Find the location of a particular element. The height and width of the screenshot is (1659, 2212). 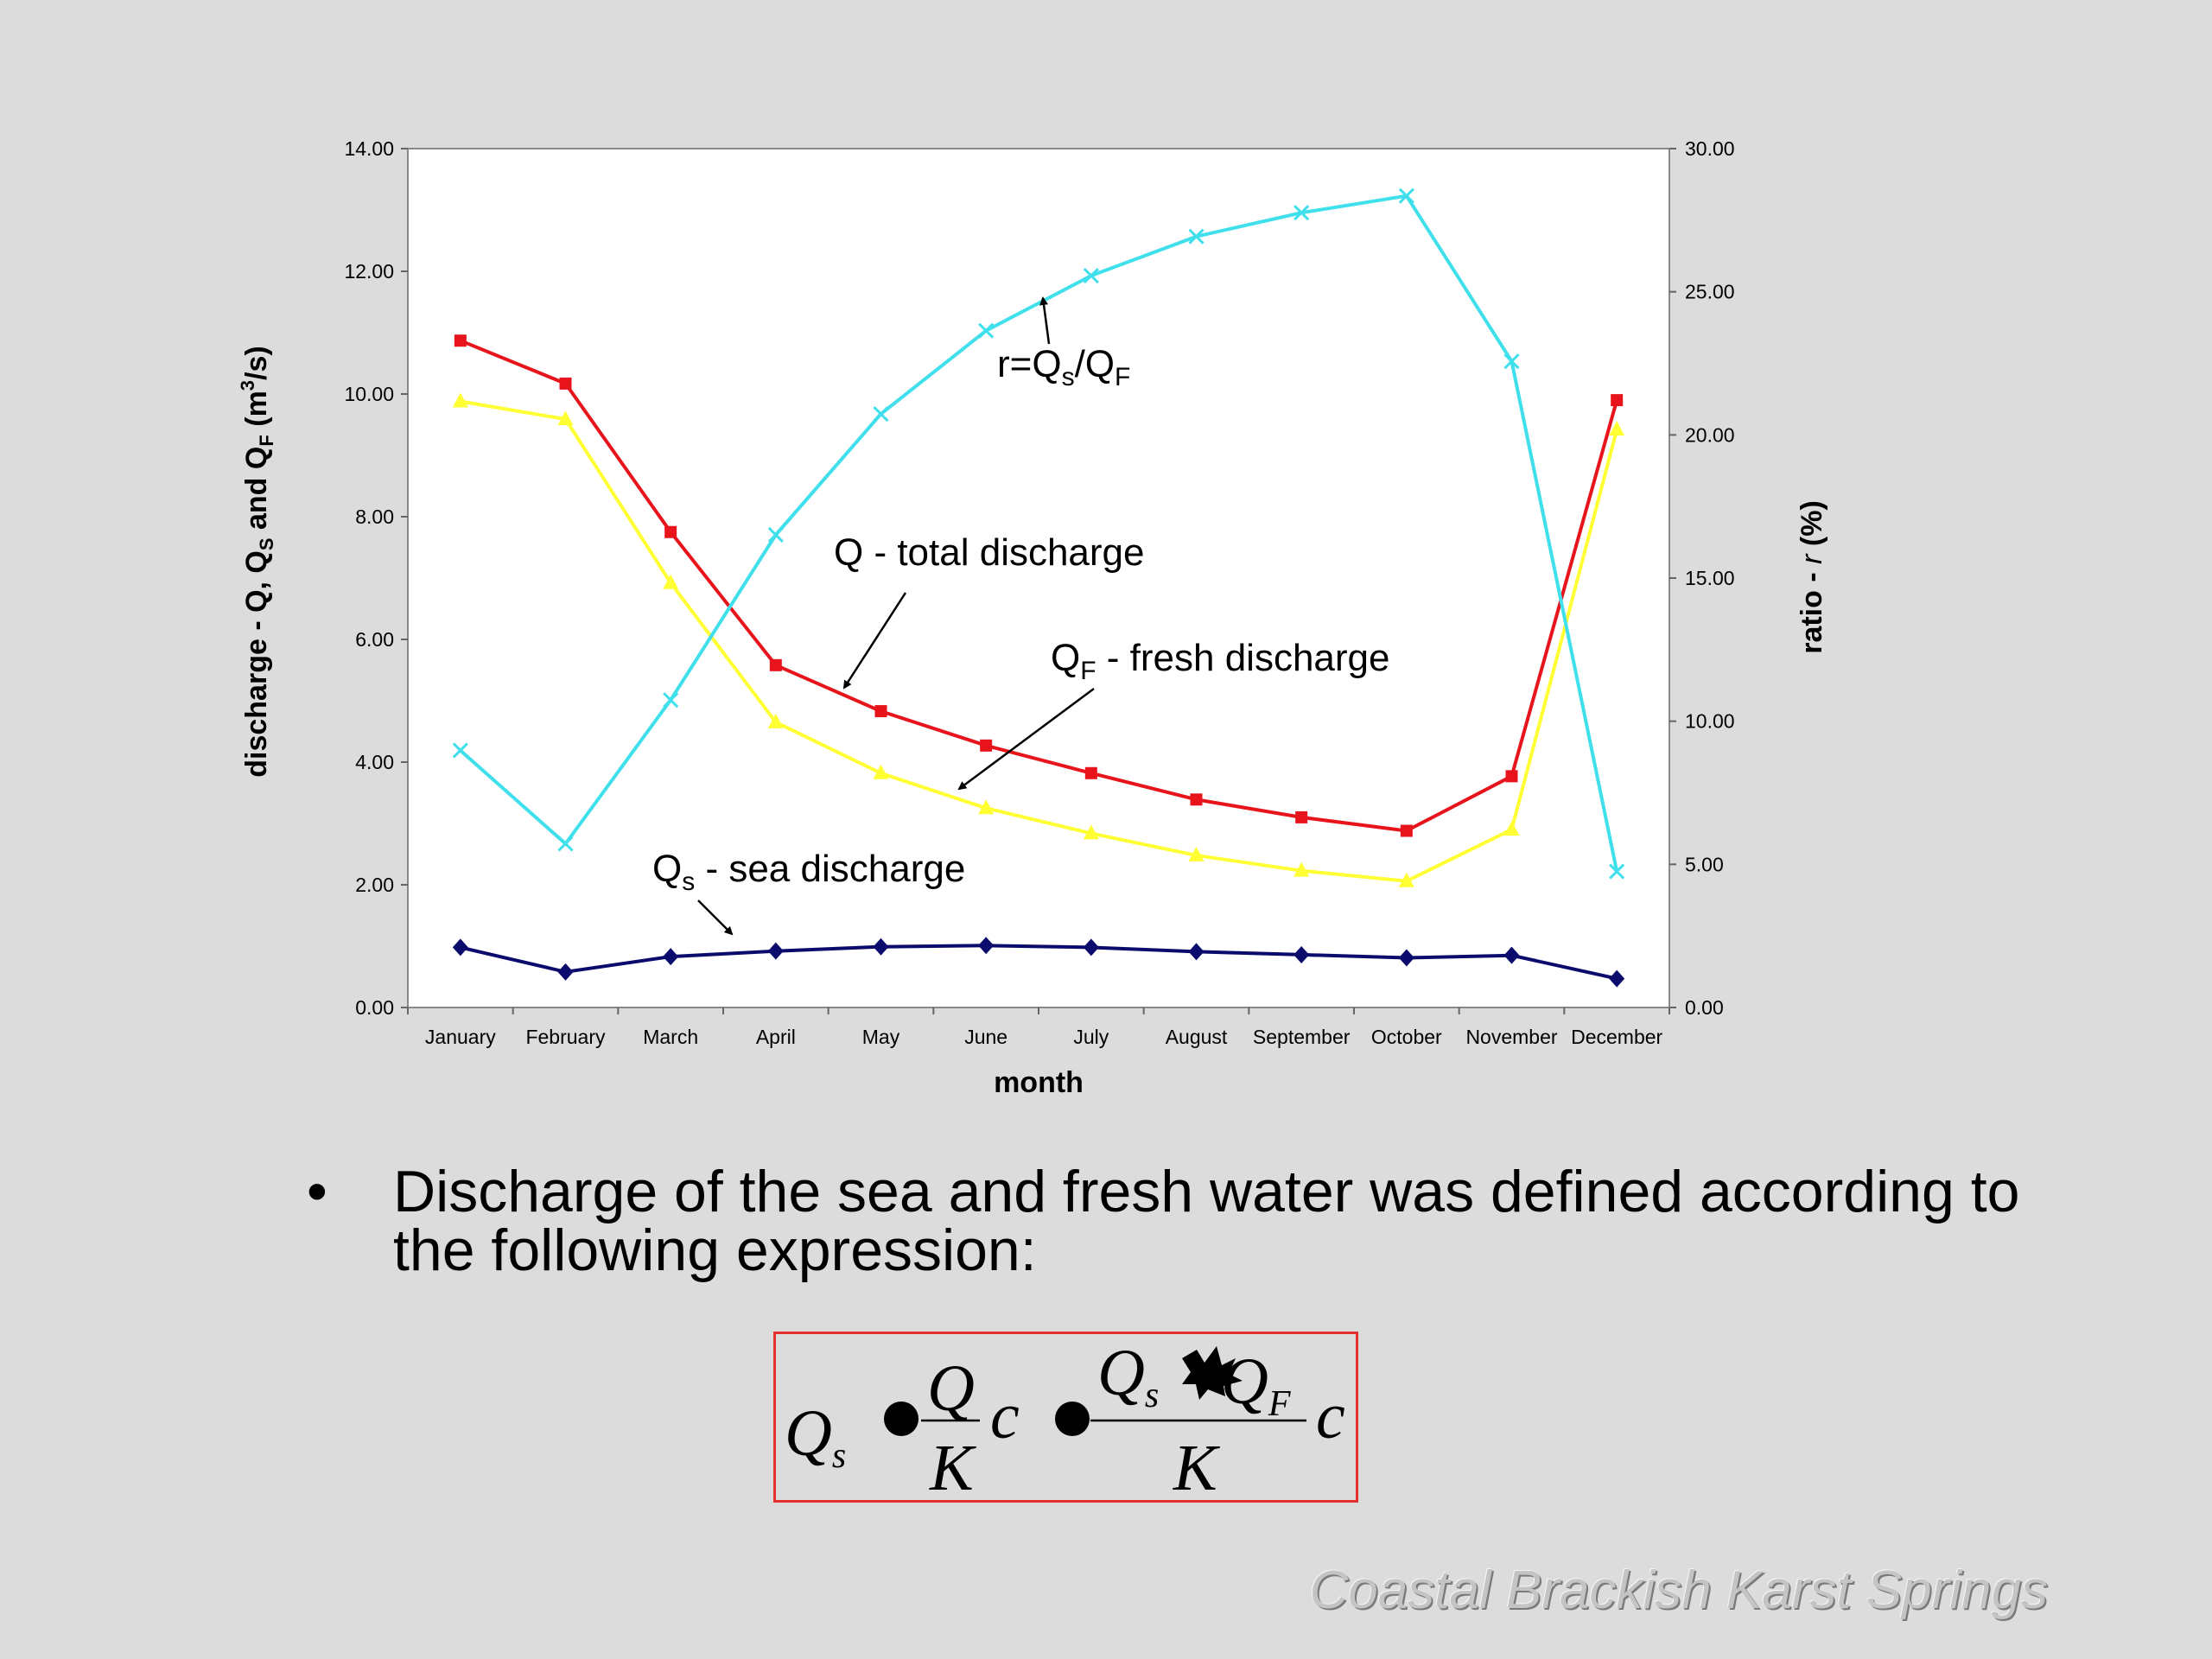

y-right-tick-label: 20.00 is located at coordinates (1710, 434).